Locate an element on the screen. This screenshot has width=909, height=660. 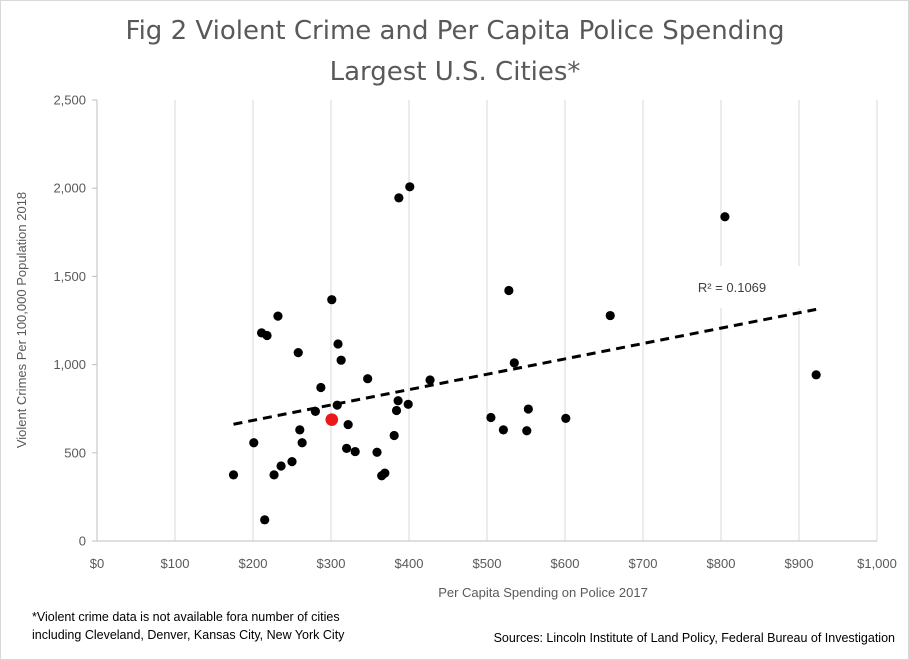
y-tick-label: 2,500 is located at coordinates (69, 100).